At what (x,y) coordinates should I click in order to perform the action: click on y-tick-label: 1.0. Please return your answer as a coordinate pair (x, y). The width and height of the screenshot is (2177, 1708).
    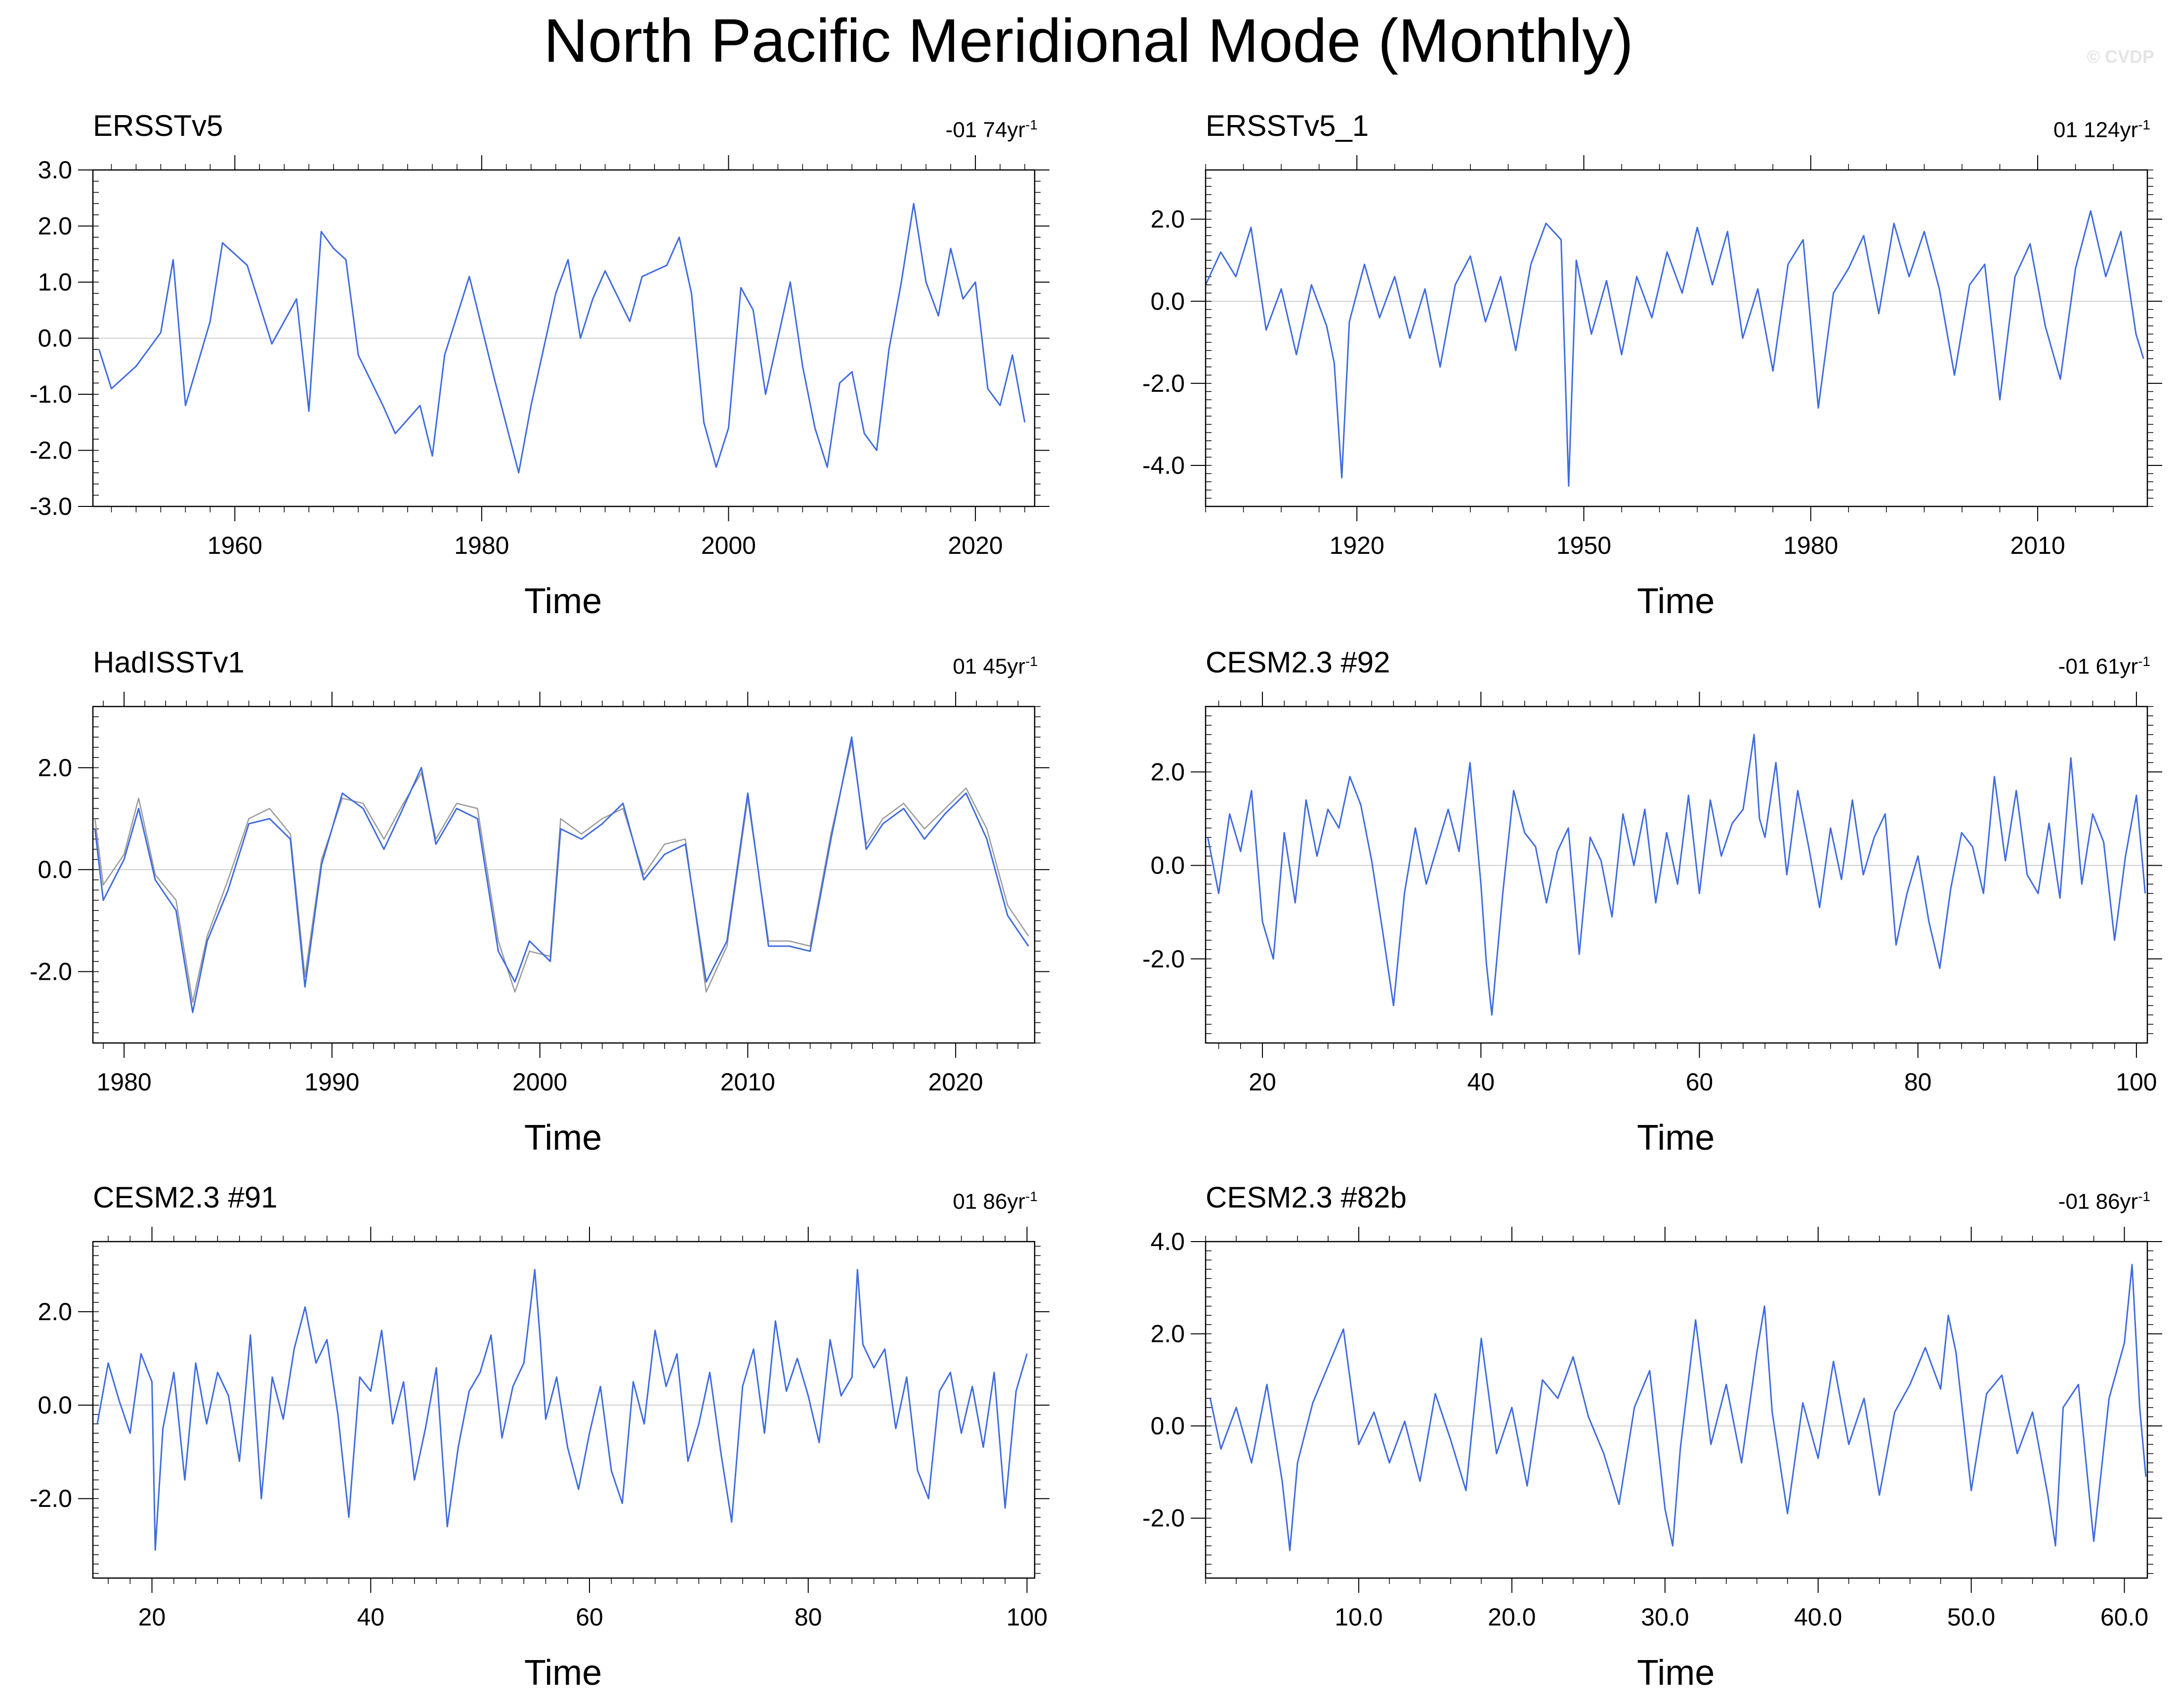
    Looking at the image, I should click on (55, 282).